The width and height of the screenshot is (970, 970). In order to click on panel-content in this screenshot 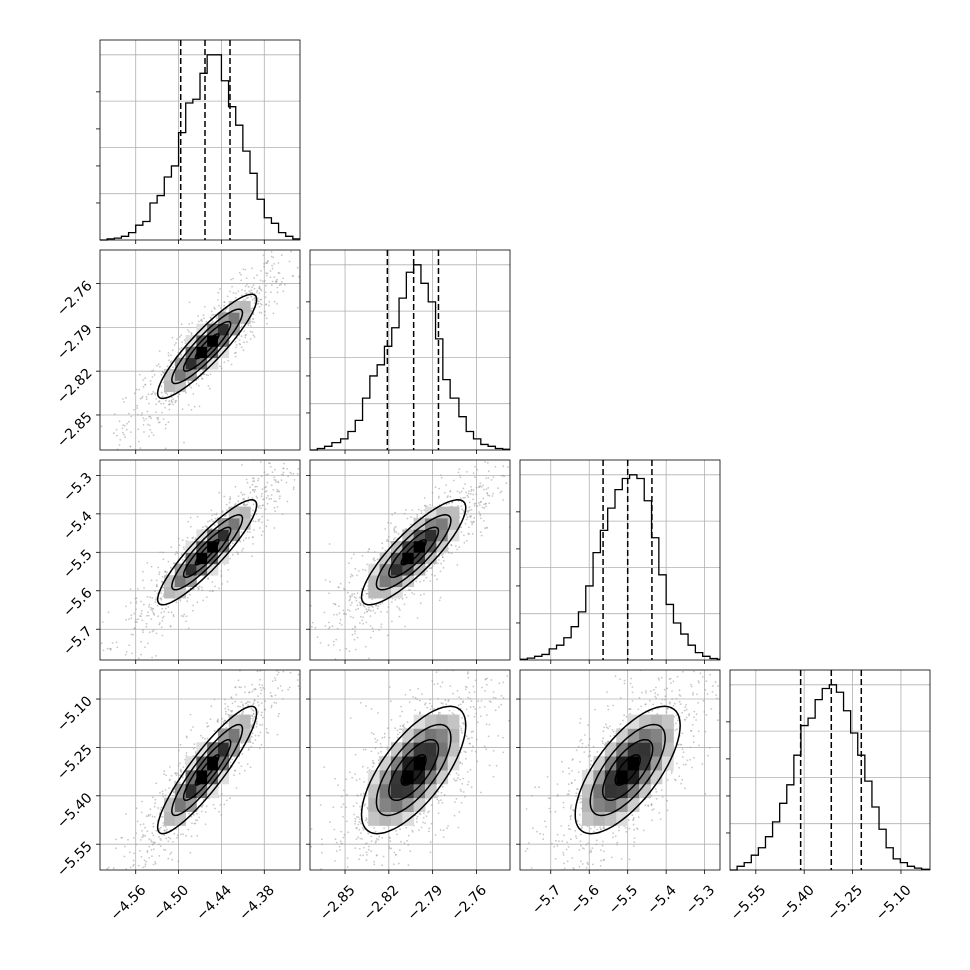, I will do `click(196, 577)`.